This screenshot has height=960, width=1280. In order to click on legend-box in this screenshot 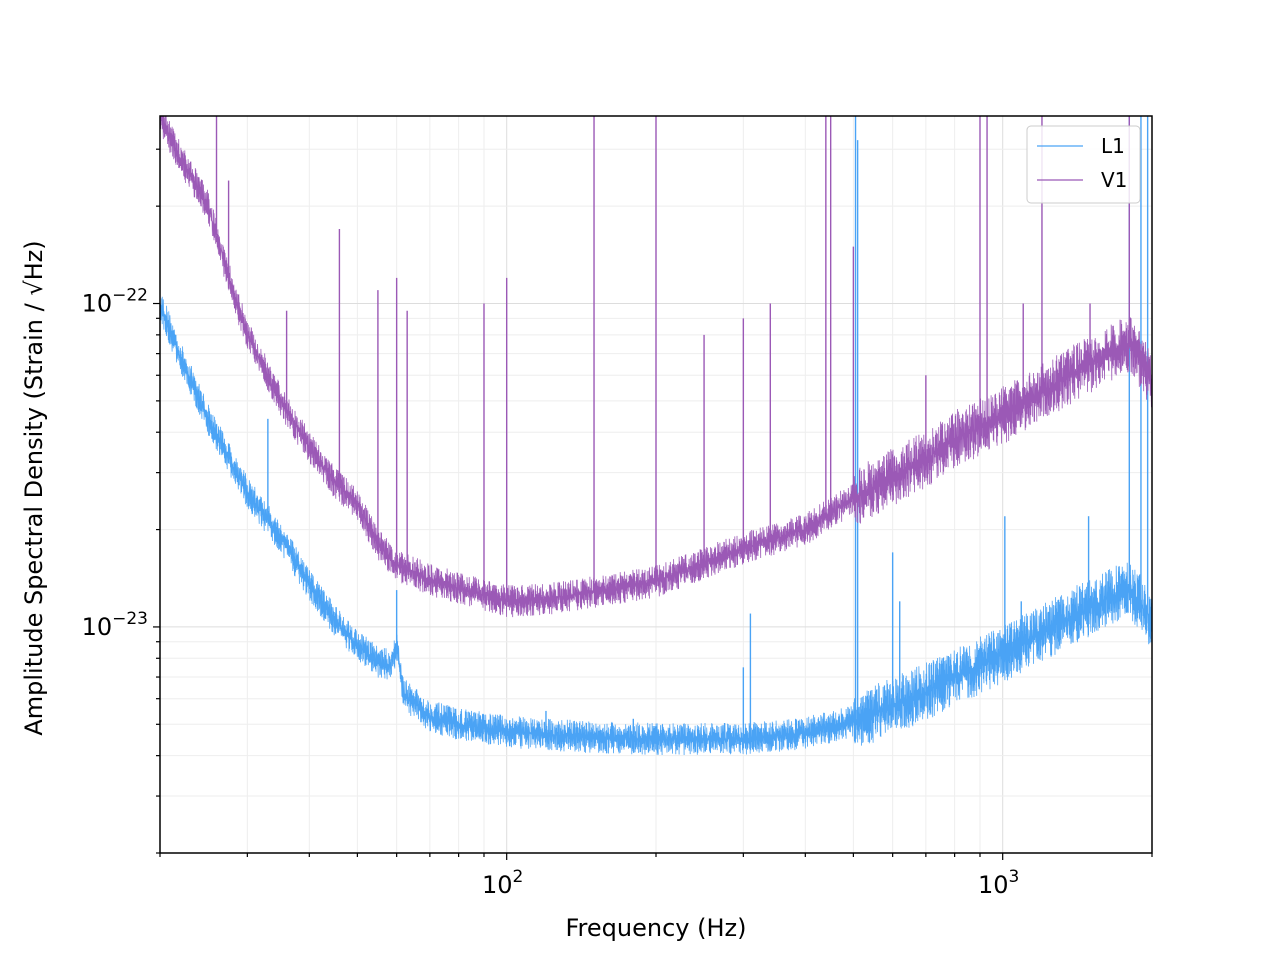, I will do `click(1083, 164)`.